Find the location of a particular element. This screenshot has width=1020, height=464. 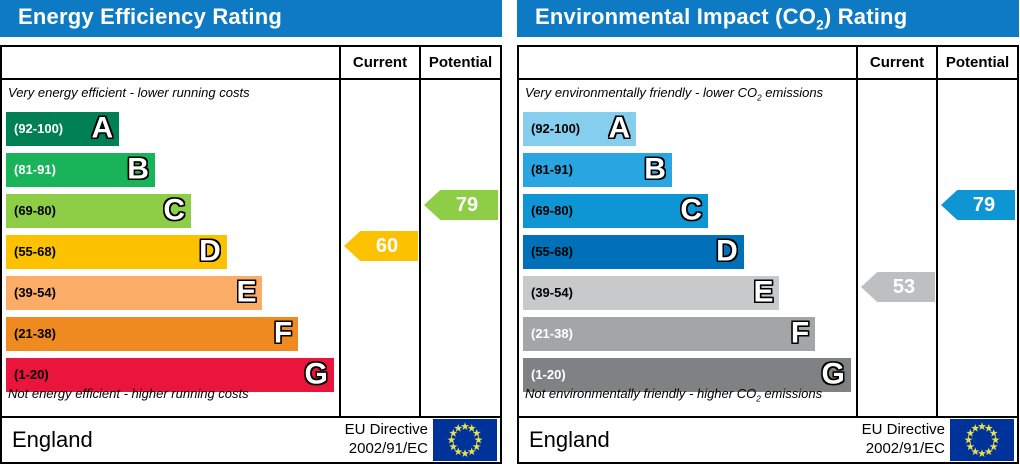

current-rating-arrow: 60 is located at coordinates (381, 246).